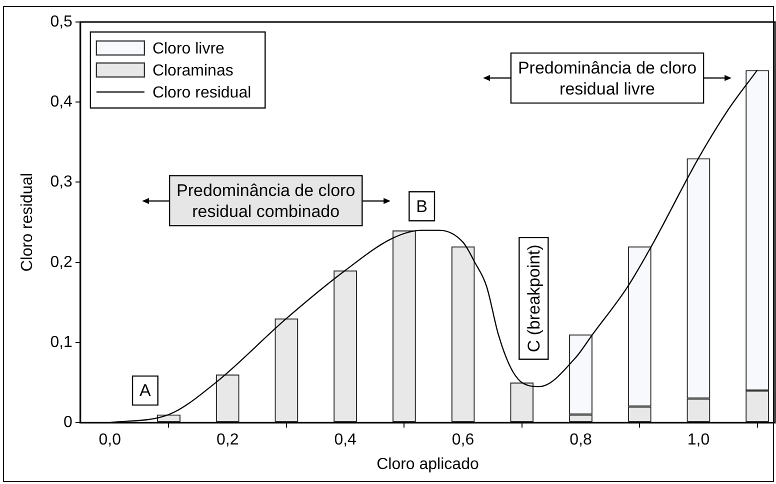 The width and height of the screenshot is (776, 484). I want to click on y-tick-label: 0,5, so click(61, 21).